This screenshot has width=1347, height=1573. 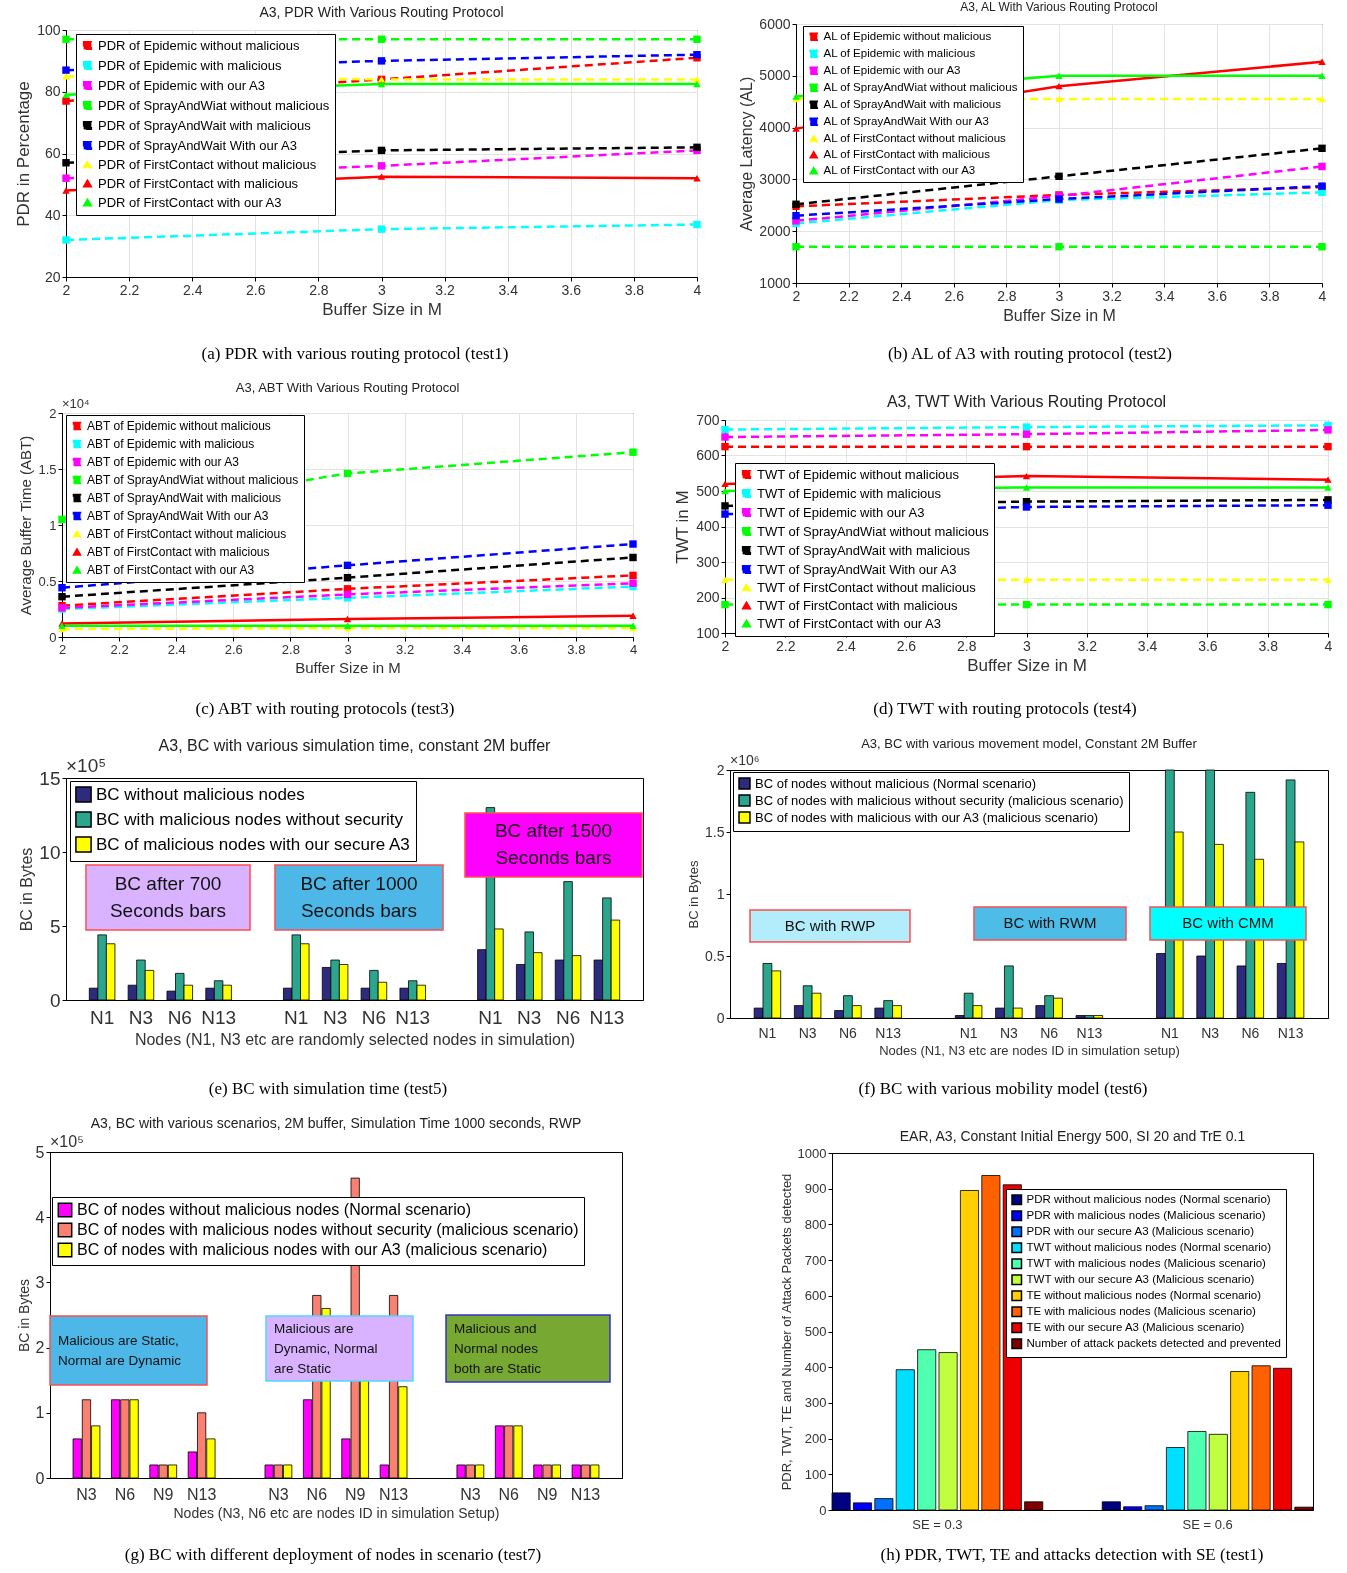 I want to click on x-tick-label: 2.8, so click(x=1007, y=295).